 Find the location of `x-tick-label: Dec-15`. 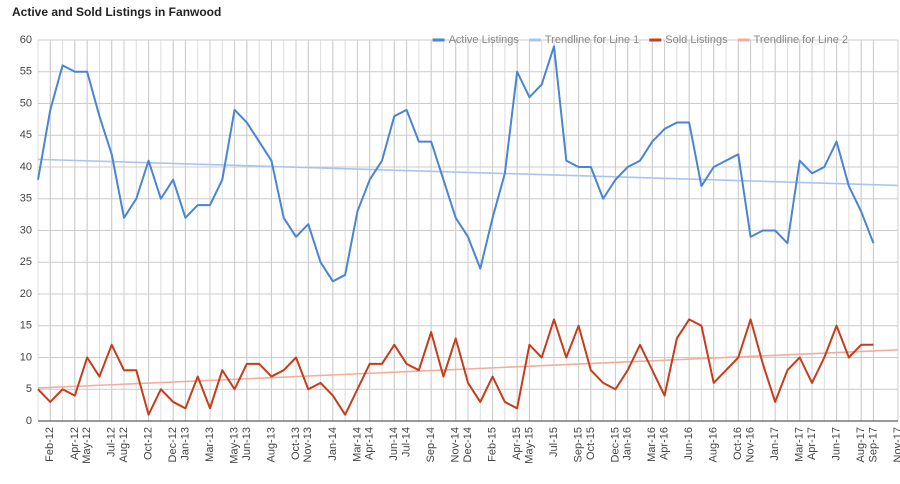

x-tick-label: Dec-15 is located at coordinates (615, 444).